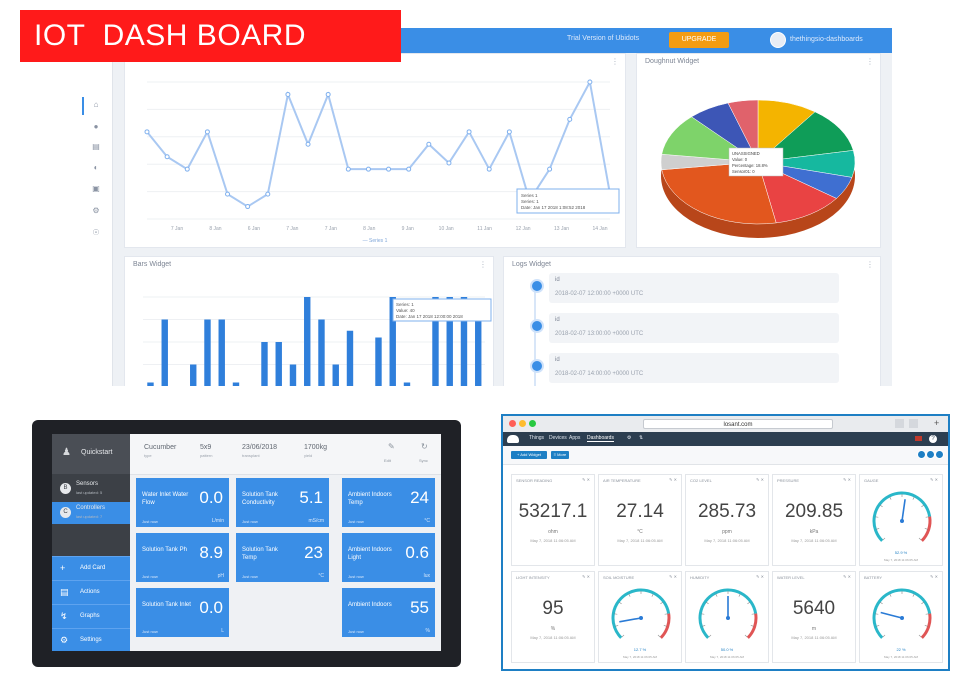 The width and height of the screenshot is (979, 691). I want to click on sensor-tile: Solution Tank Inlet 0.0 Just now L, so click(182, 612).